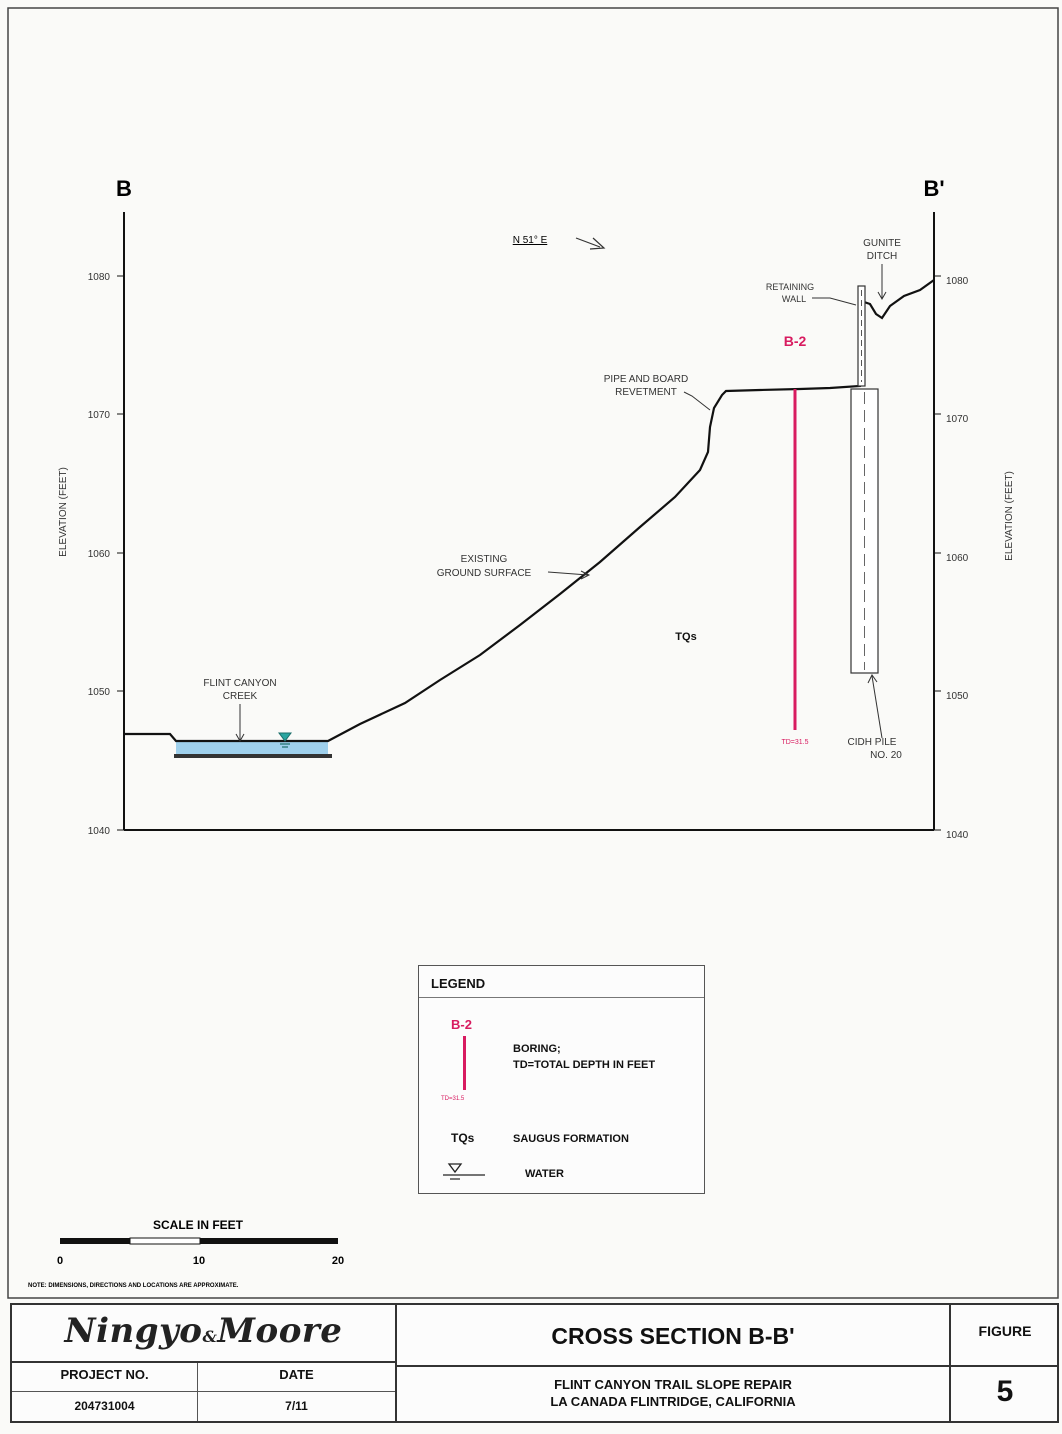 This screenshot has width=1062, height=1434. Describe the element at coordinates (280, 1331) in the screenshot. I see `logo-word-2: Moore` at that location.